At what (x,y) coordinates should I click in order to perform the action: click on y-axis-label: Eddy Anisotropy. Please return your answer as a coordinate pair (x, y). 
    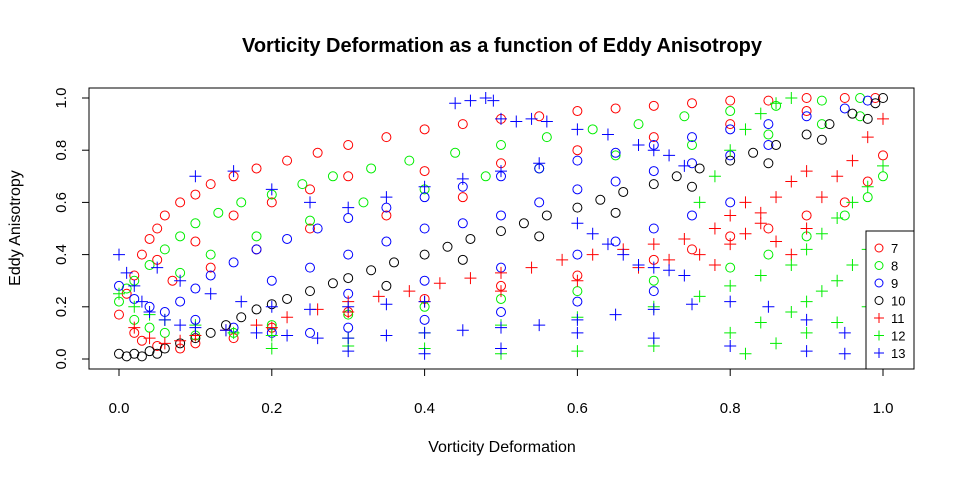
    Looking at the image, I should click on (15, 228).